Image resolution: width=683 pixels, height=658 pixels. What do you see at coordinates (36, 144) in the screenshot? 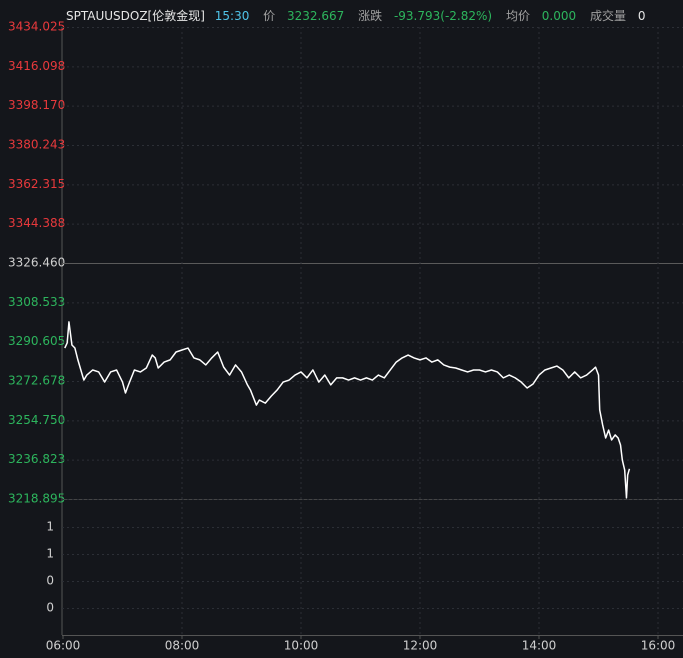
I see `y-tick-label: 3380.243` at bounding box center [36, 144].